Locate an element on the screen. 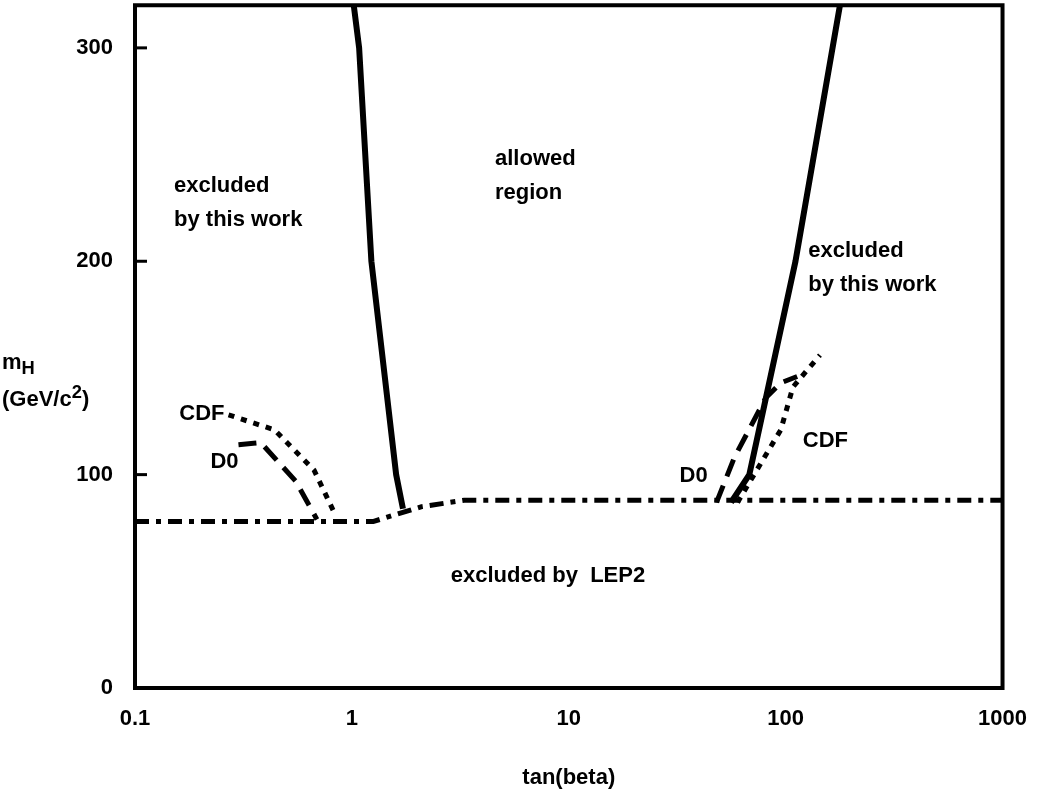 The image size is (1045, 795). y-axis-title: m$_{H}$ (GeV/c$^{2}$) is located at coordinates (46, 381).